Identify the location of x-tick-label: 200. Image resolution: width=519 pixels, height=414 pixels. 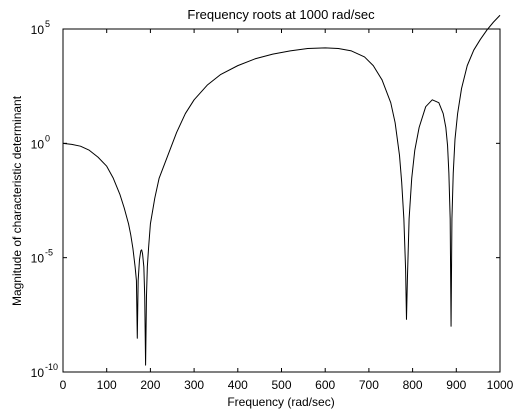
(150, 385).